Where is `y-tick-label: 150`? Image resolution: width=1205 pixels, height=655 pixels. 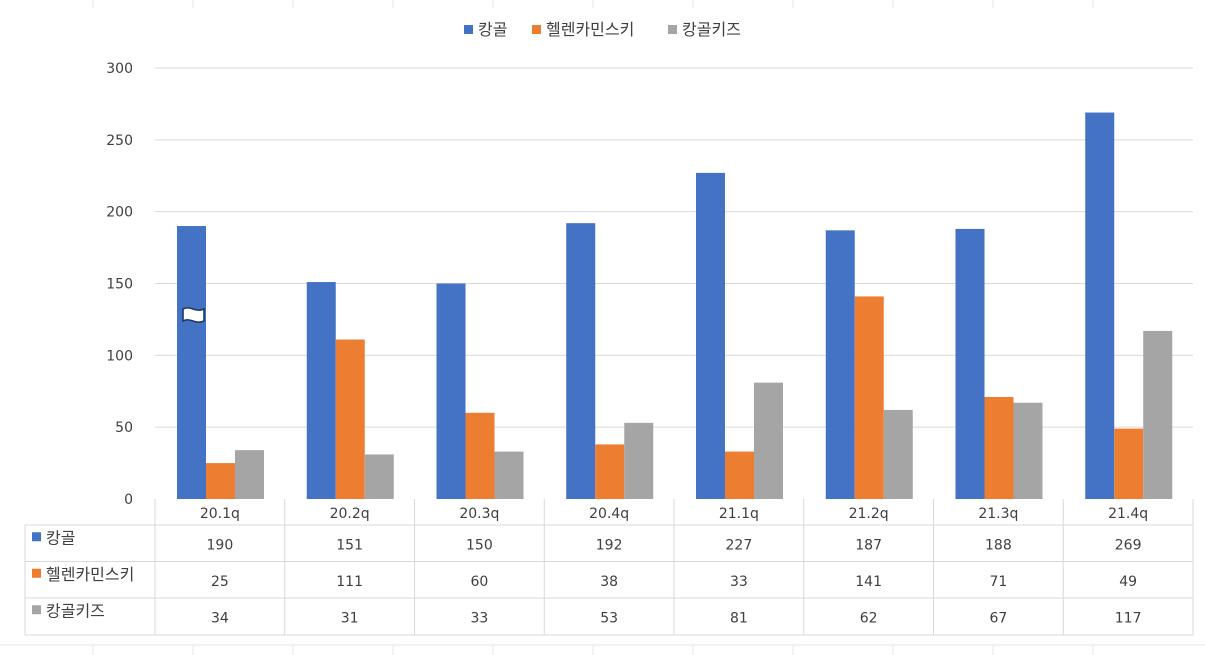 y-tick-label: 150 is located at coordinates (119, 285).